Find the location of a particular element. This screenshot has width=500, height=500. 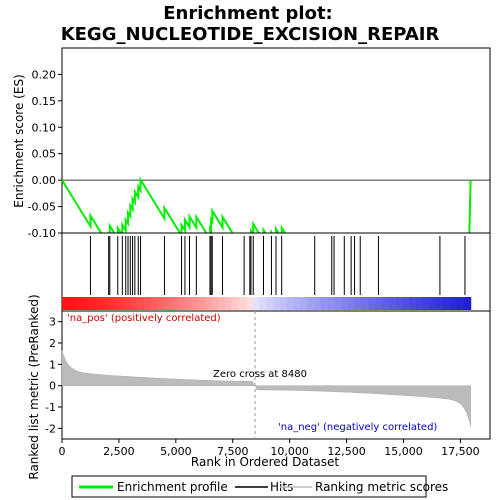

es-ytick-label: 0.20 is located at coordinates (44, 74).